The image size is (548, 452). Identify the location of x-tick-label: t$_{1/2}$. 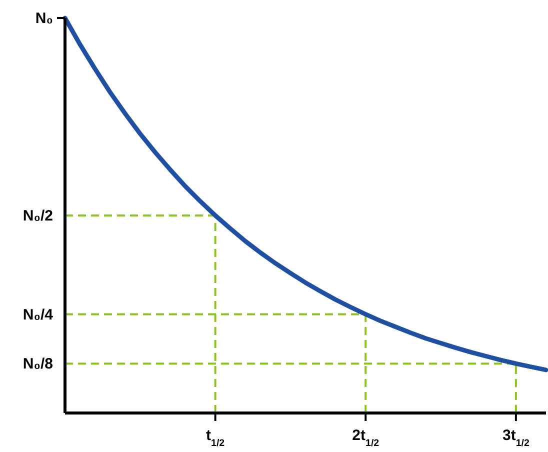
(216, 437).